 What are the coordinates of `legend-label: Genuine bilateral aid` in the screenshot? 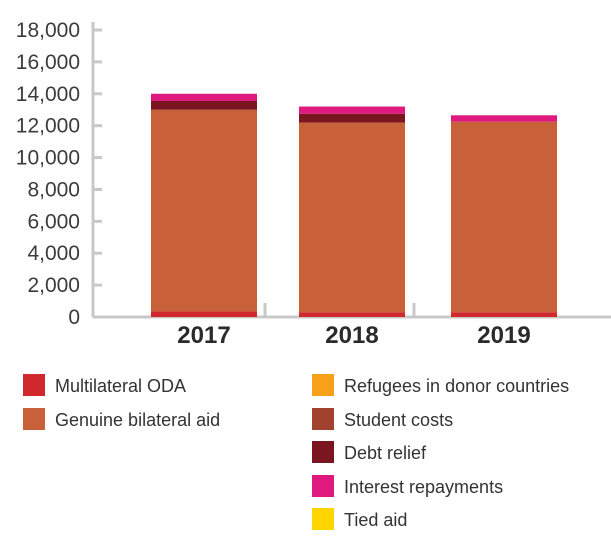 It's located at (137, 420).